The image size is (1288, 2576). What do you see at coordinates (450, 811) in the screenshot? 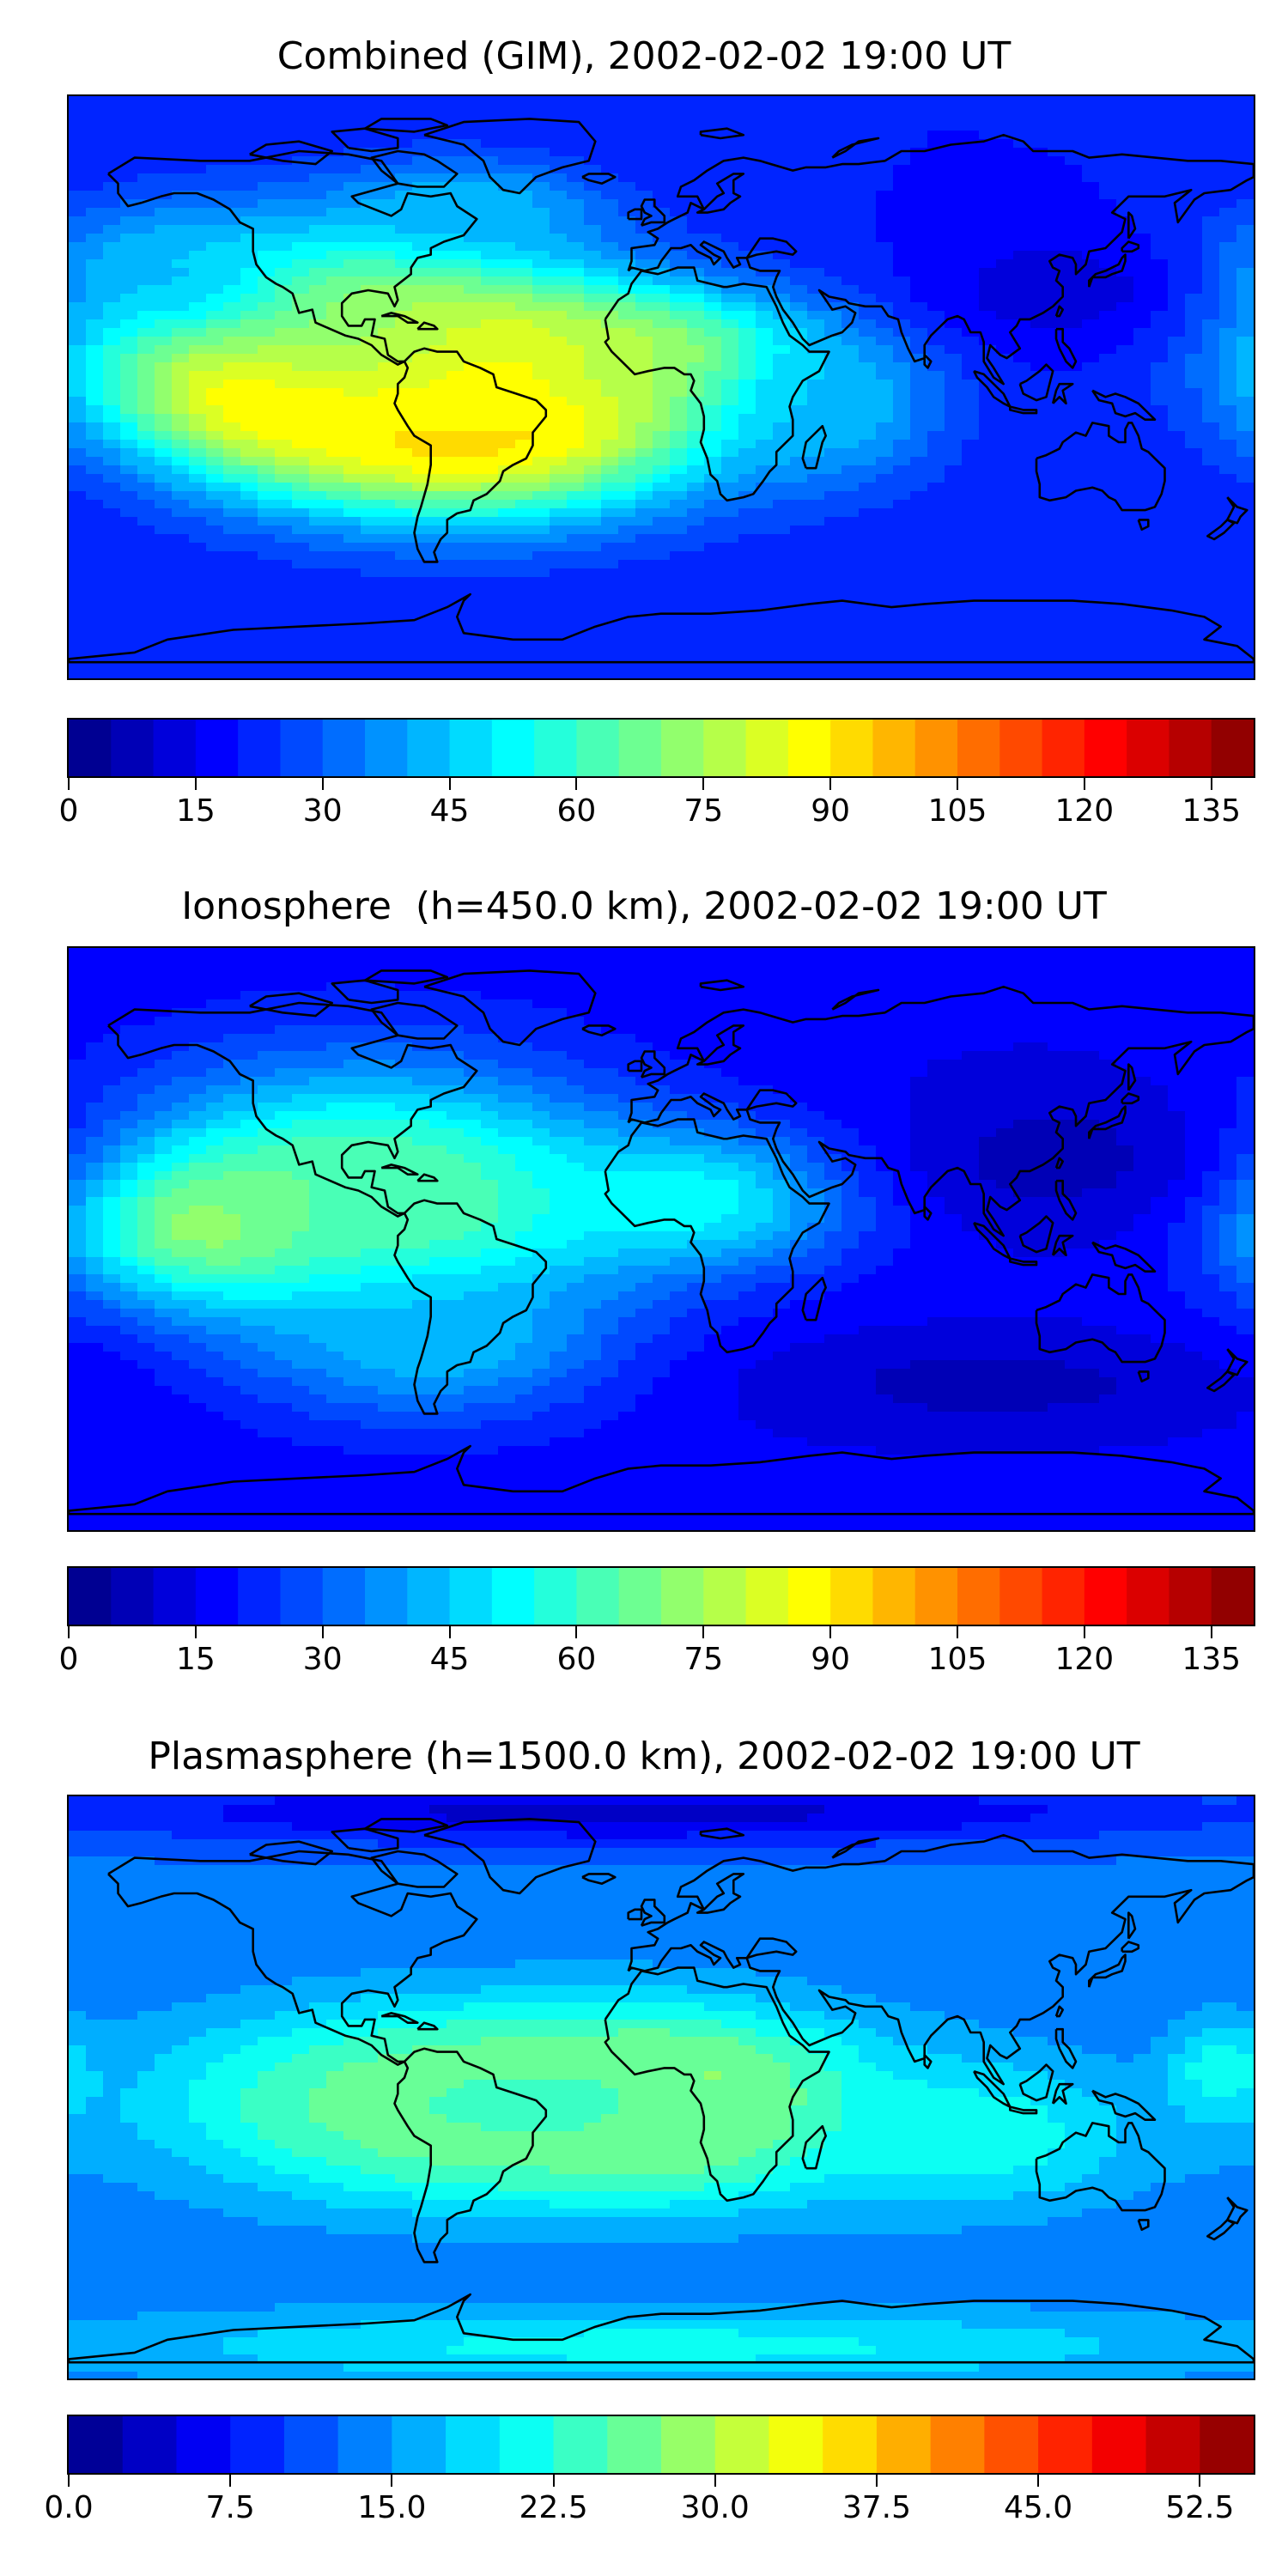
I see `colorbar-tick-label: 45` at bounding box center [450, 811].